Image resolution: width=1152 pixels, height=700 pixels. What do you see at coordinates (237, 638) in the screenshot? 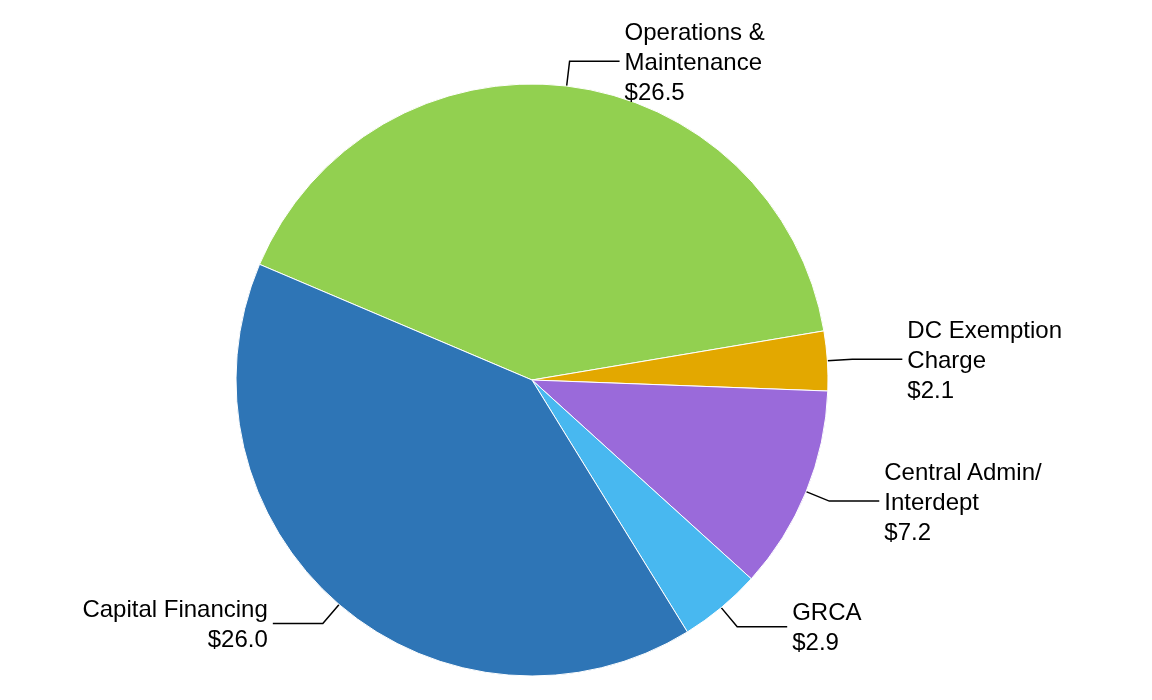
I see `data-label: $26.0` at bounding box center [237, 638].